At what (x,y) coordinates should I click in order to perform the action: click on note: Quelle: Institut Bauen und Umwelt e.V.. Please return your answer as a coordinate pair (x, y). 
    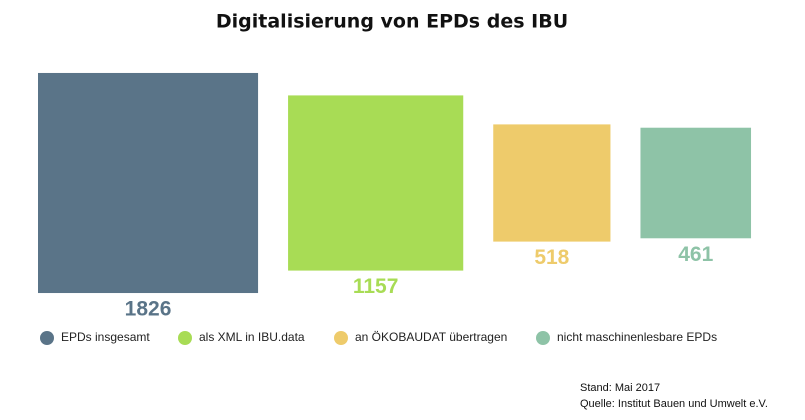
    Looking at the image, I should click on (674, 404).